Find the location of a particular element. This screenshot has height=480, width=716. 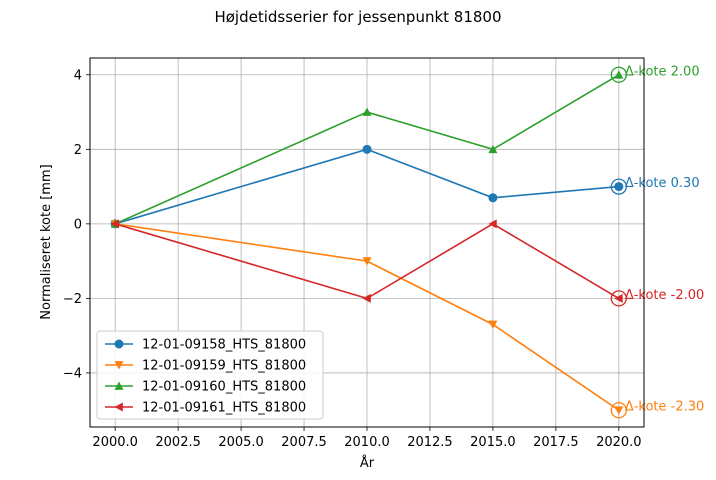

x-tick-label: 2015.0 is located at coordinates (493, 442).